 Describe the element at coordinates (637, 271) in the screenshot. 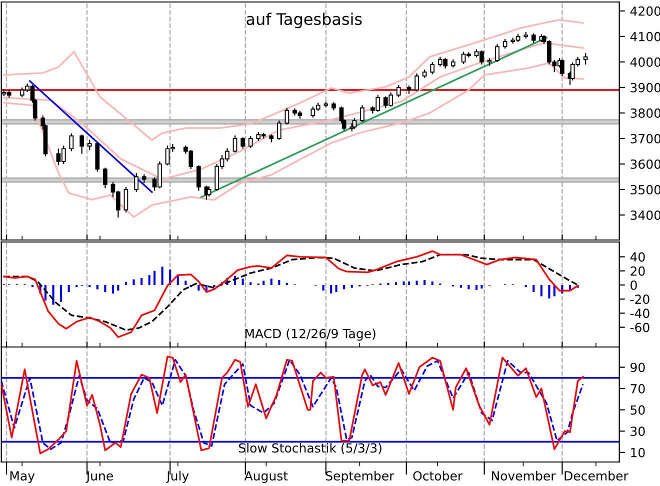

I see `y-tick-label: 20` at that location.